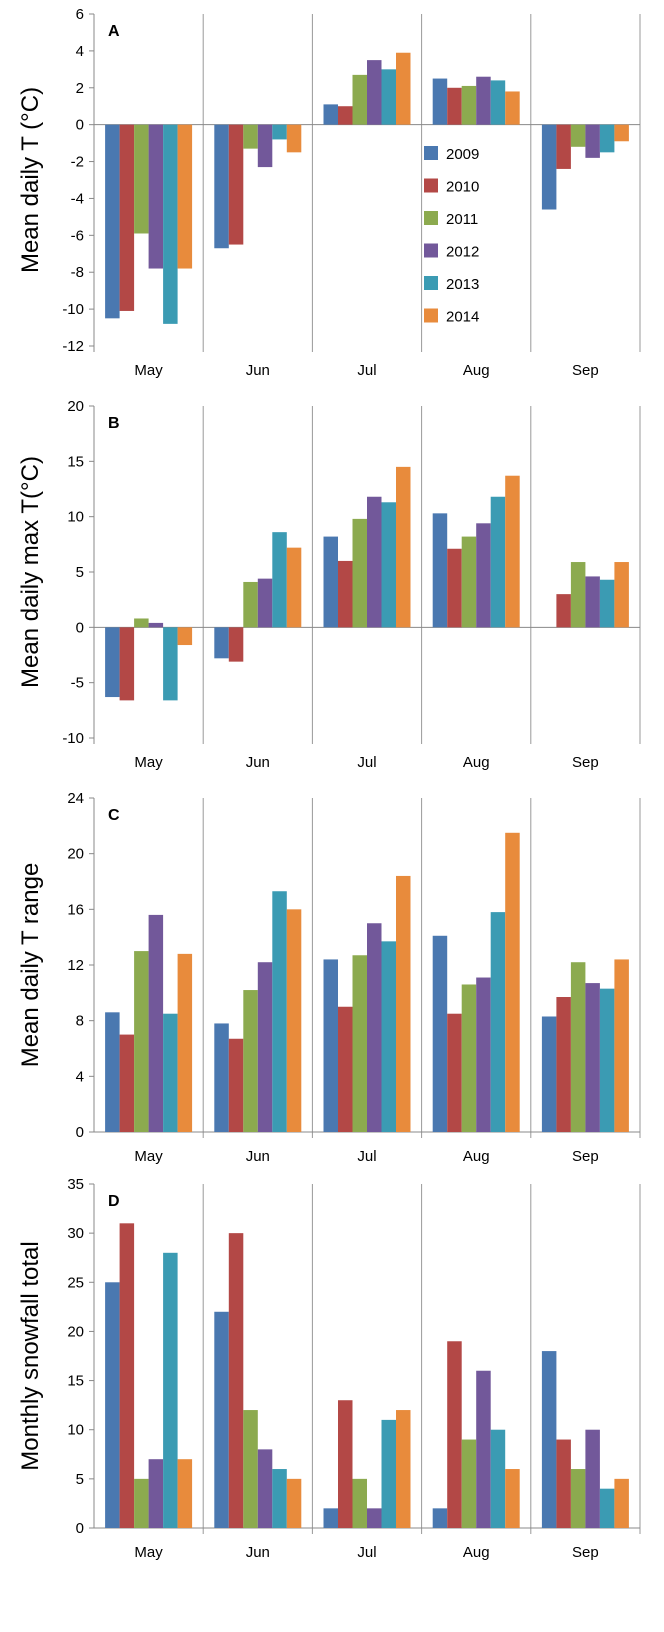 Image resolution: width=664 pixels, height=1632 pixels. I want to click on panel-b-bar-aug-2010, so click(454, 588).